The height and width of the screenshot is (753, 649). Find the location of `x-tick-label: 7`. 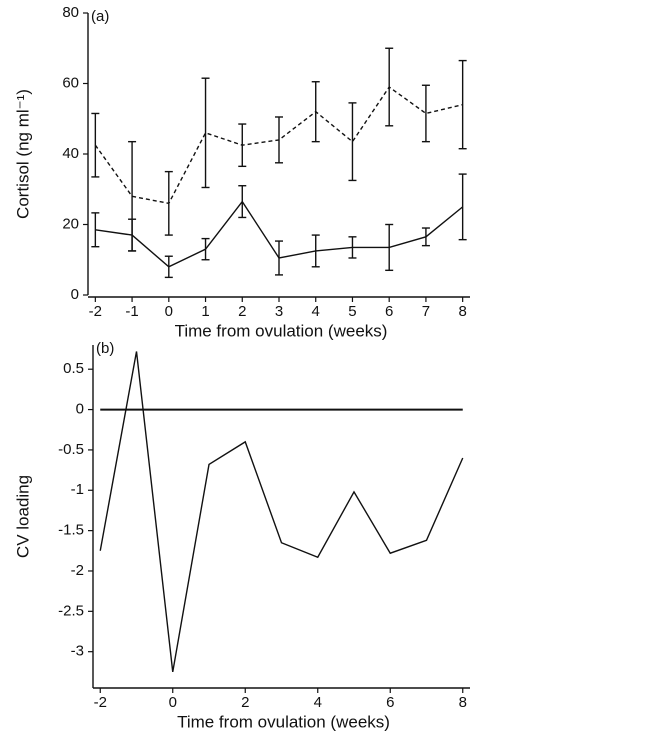

x-tick-label: 7 is located at coordinates (426, 311).